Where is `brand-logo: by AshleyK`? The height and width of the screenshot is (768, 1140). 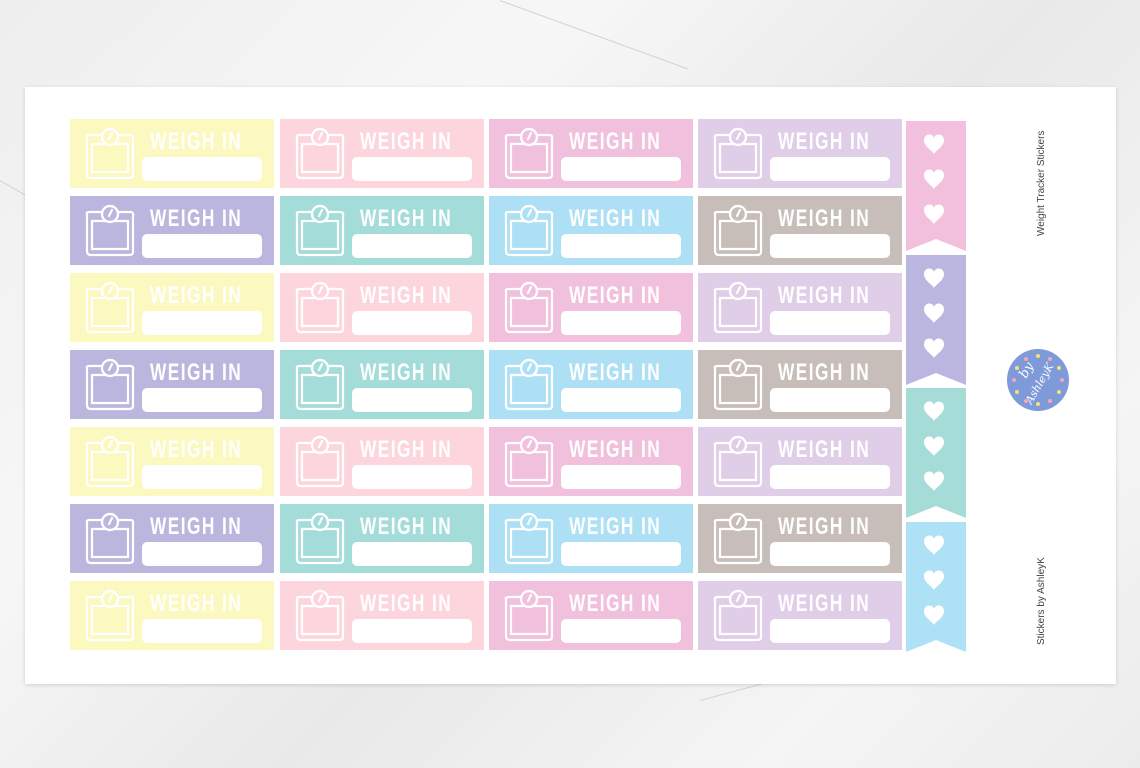
brand-logo: by AshleyK is located at coordinates (1038, 380).